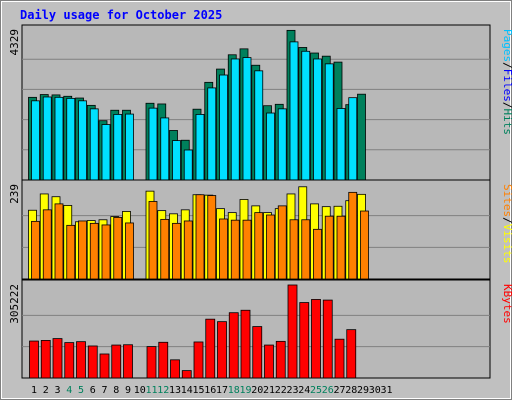  What do you see at coordinates (269, 390) in the screenshot?
I see `x-tick-label: 21` at bounding box center [269, 390].